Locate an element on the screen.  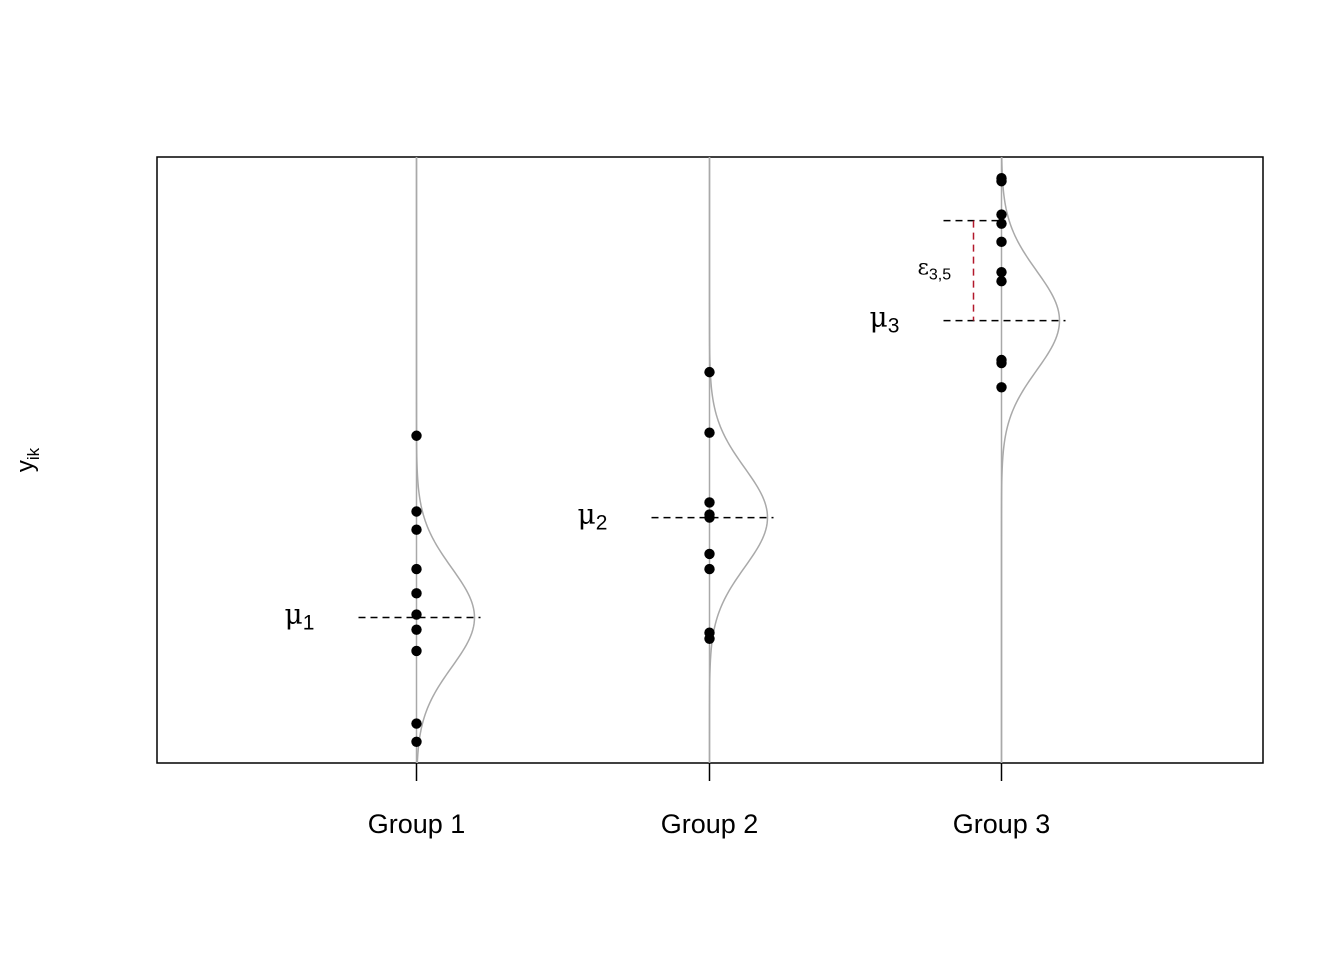
y-axis-label-sub: ik is located at coordinates (33, 453).